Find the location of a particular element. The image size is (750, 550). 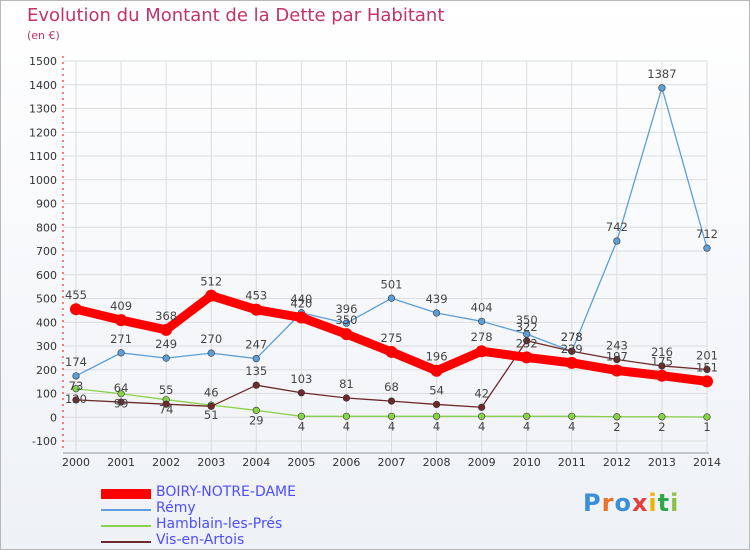

logo-letter: o is located at coordinates (623, 503).